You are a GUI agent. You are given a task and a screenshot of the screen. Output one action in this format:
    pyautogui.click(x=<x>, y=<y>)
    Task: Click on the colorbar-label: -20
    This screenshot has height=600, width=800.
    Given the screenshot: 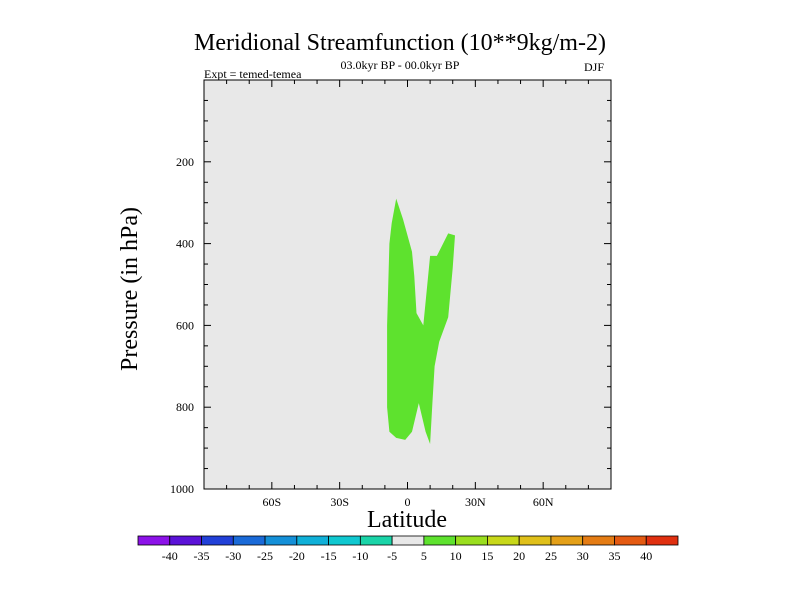 What is the action you would take?
    pyautogui.click(x=297, y=556)
    